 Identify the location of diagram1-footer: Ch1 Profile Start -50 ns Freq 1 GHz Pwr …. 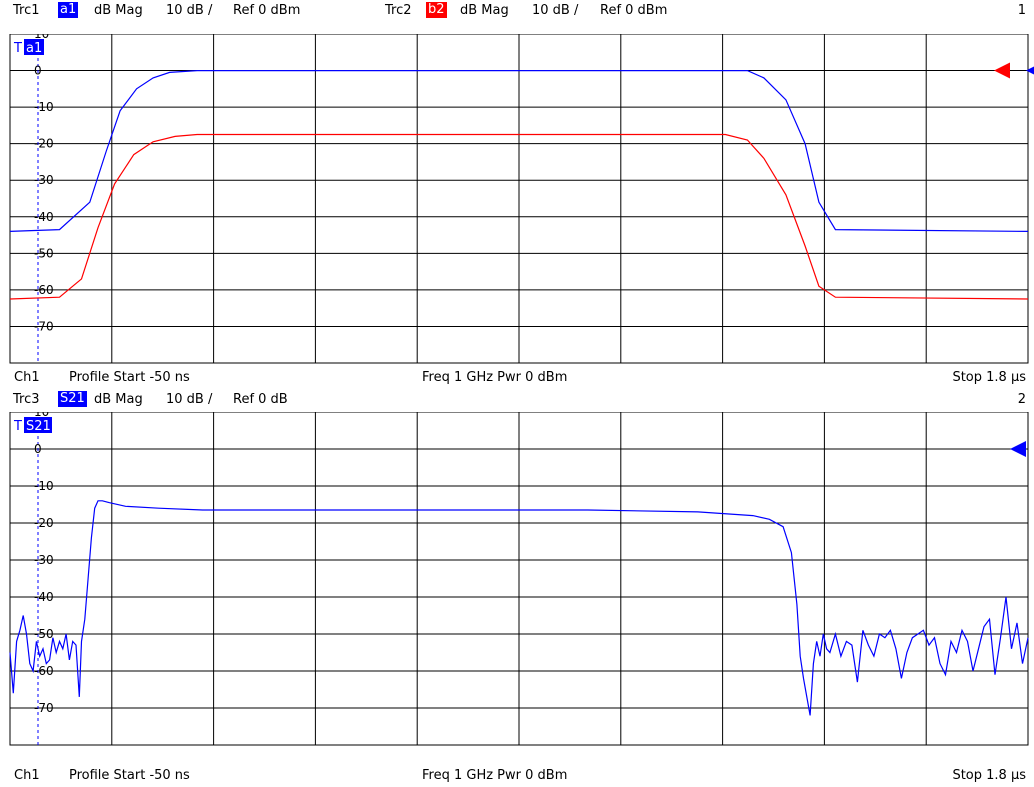
(517, 379).